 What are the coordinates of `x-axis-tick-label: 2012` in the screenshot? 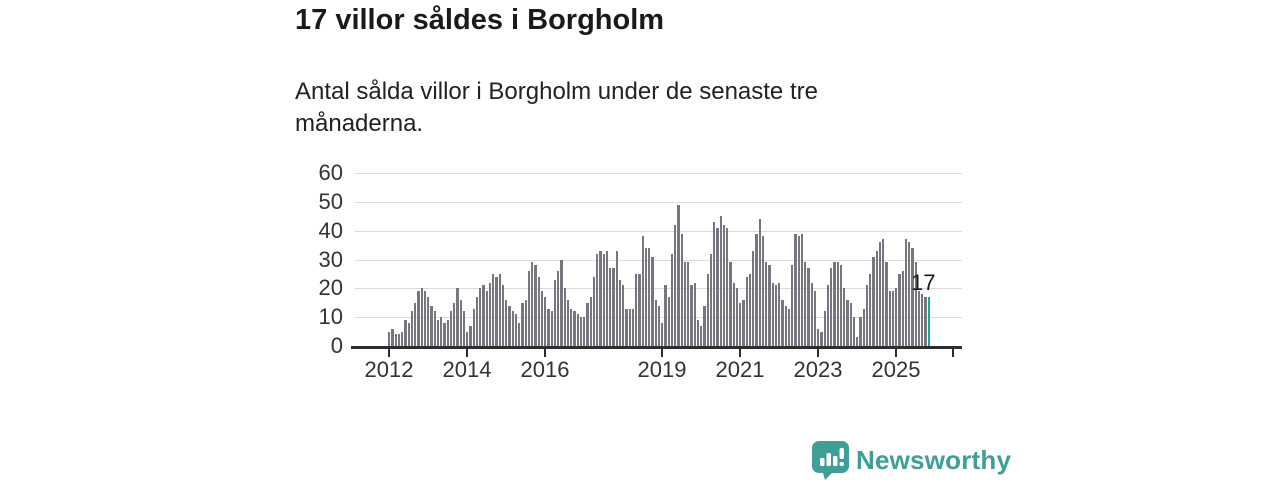 It's located at (389, 369).